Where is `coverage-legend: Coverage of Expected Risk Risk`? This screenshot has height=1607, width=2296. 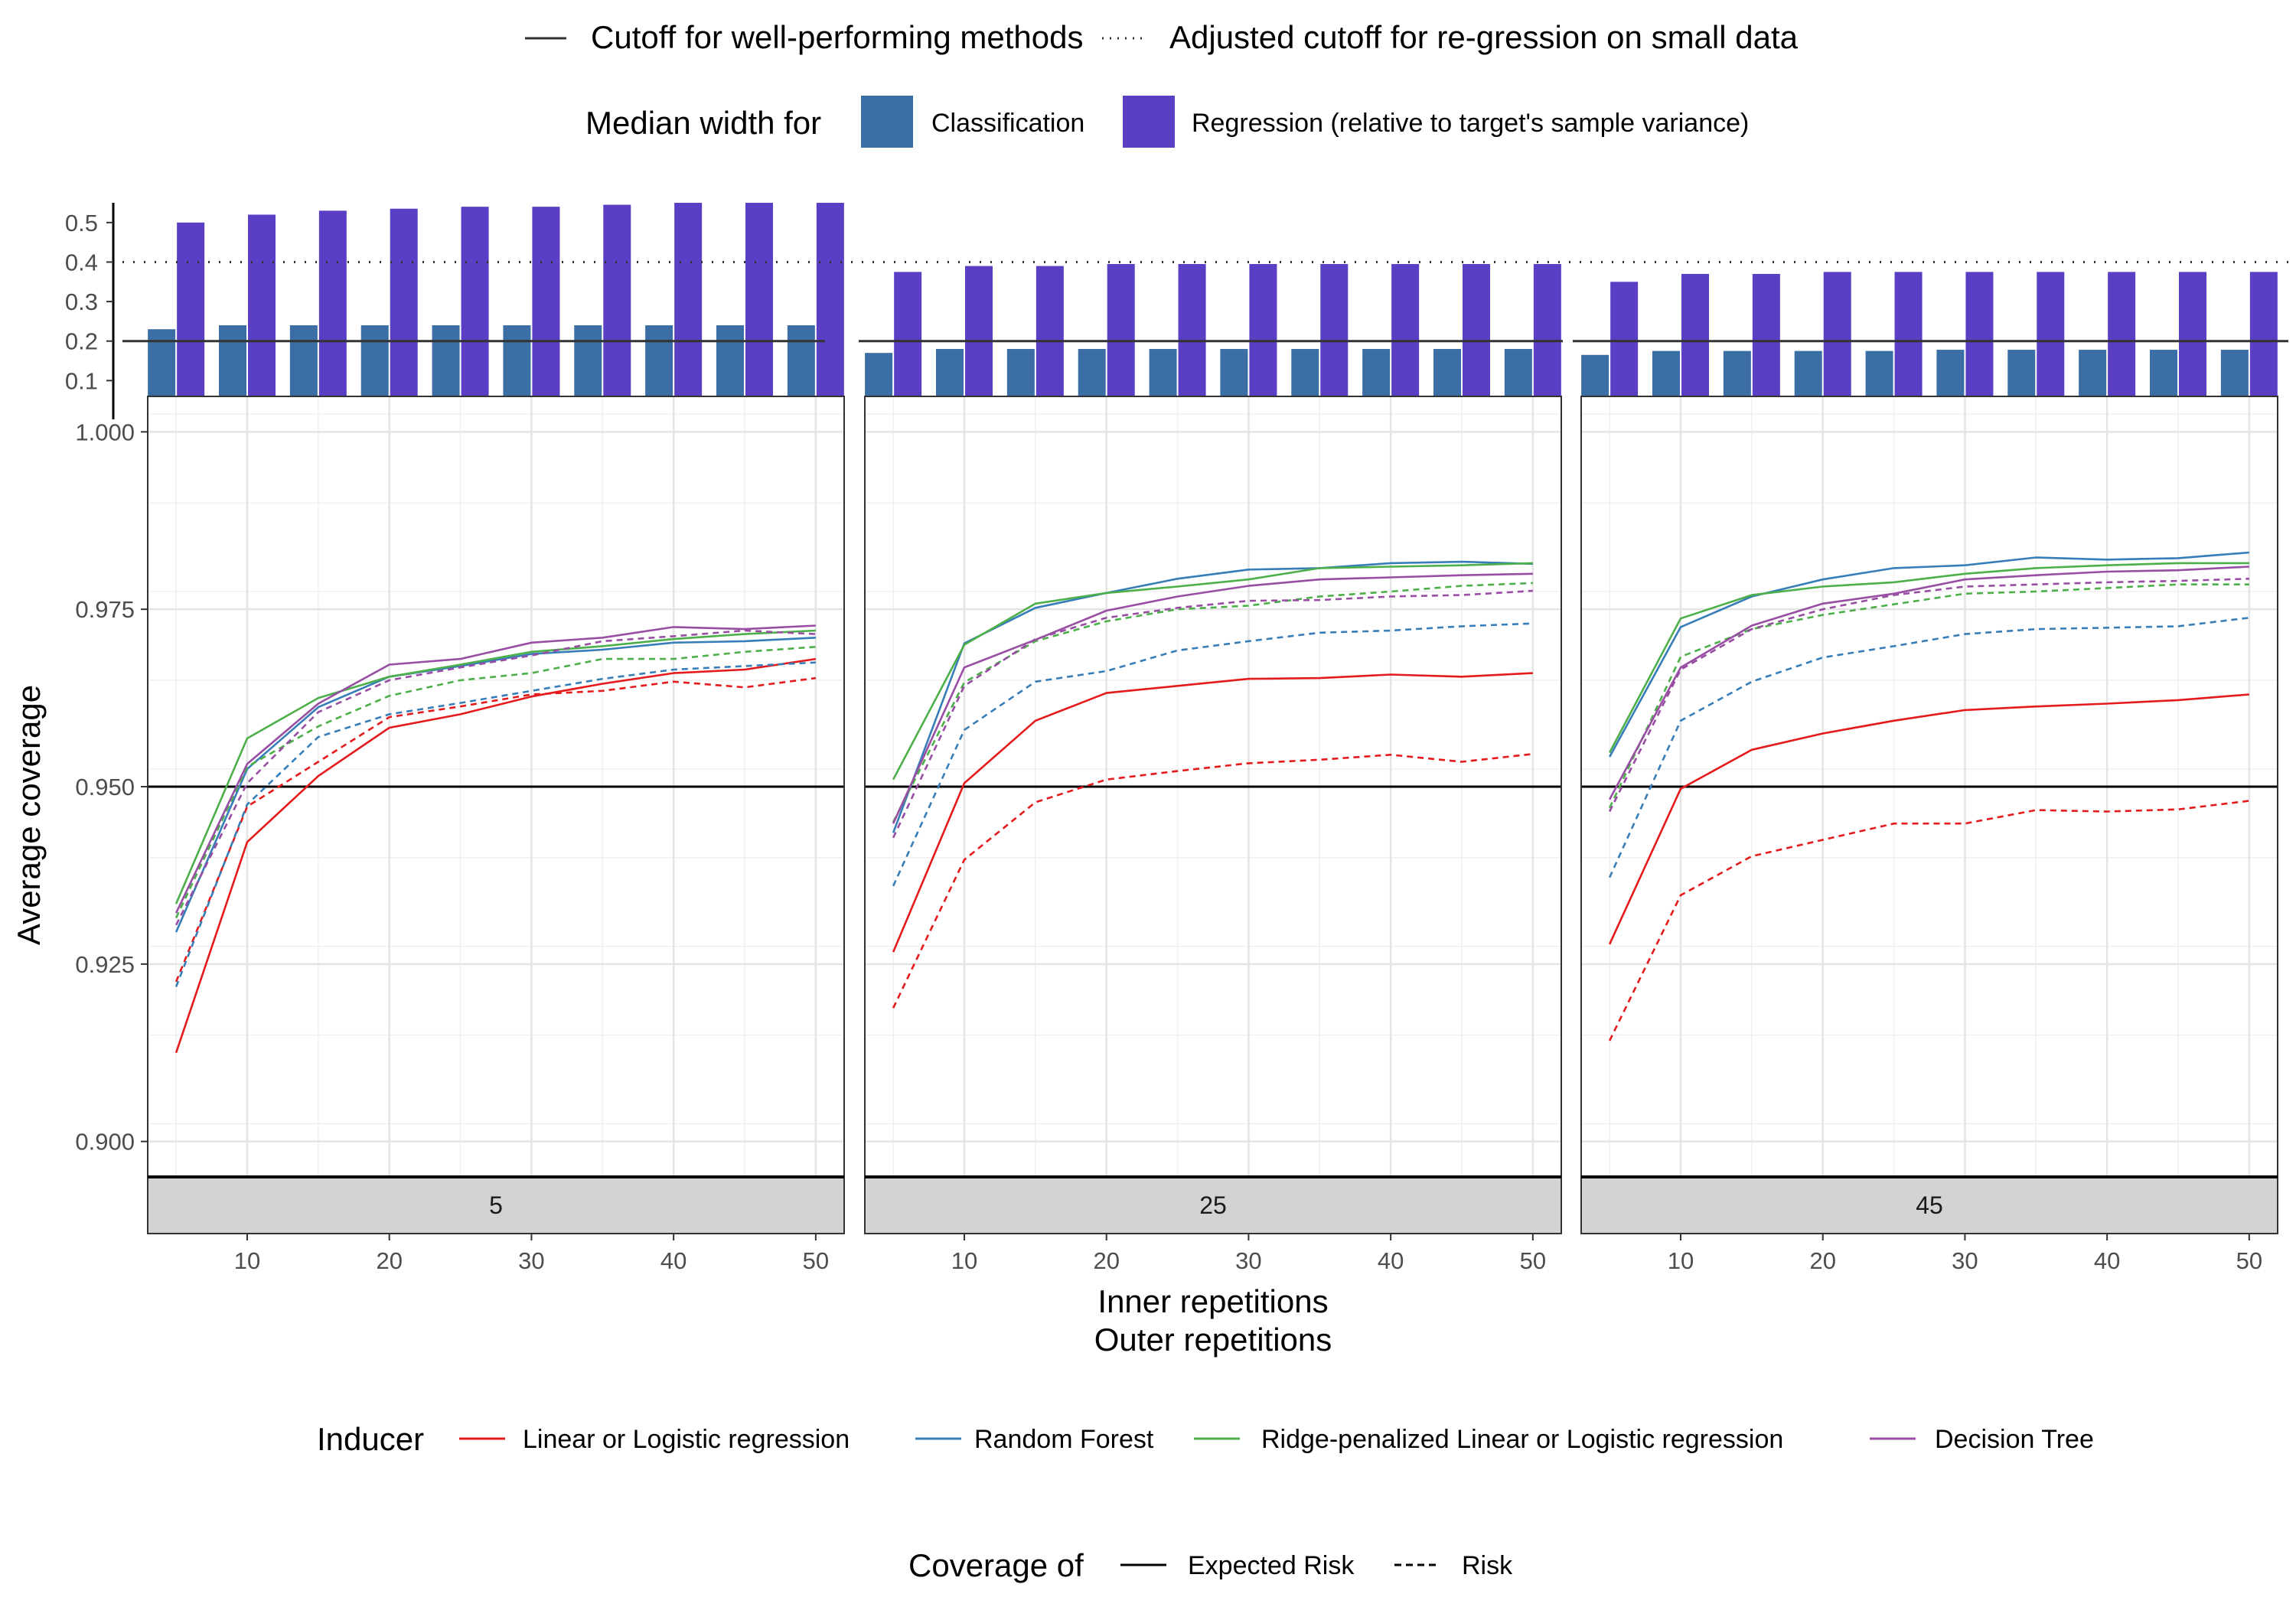
coverage-legend: Coverage of Expected Risk Risk is located at coordinates (1210, 1565).